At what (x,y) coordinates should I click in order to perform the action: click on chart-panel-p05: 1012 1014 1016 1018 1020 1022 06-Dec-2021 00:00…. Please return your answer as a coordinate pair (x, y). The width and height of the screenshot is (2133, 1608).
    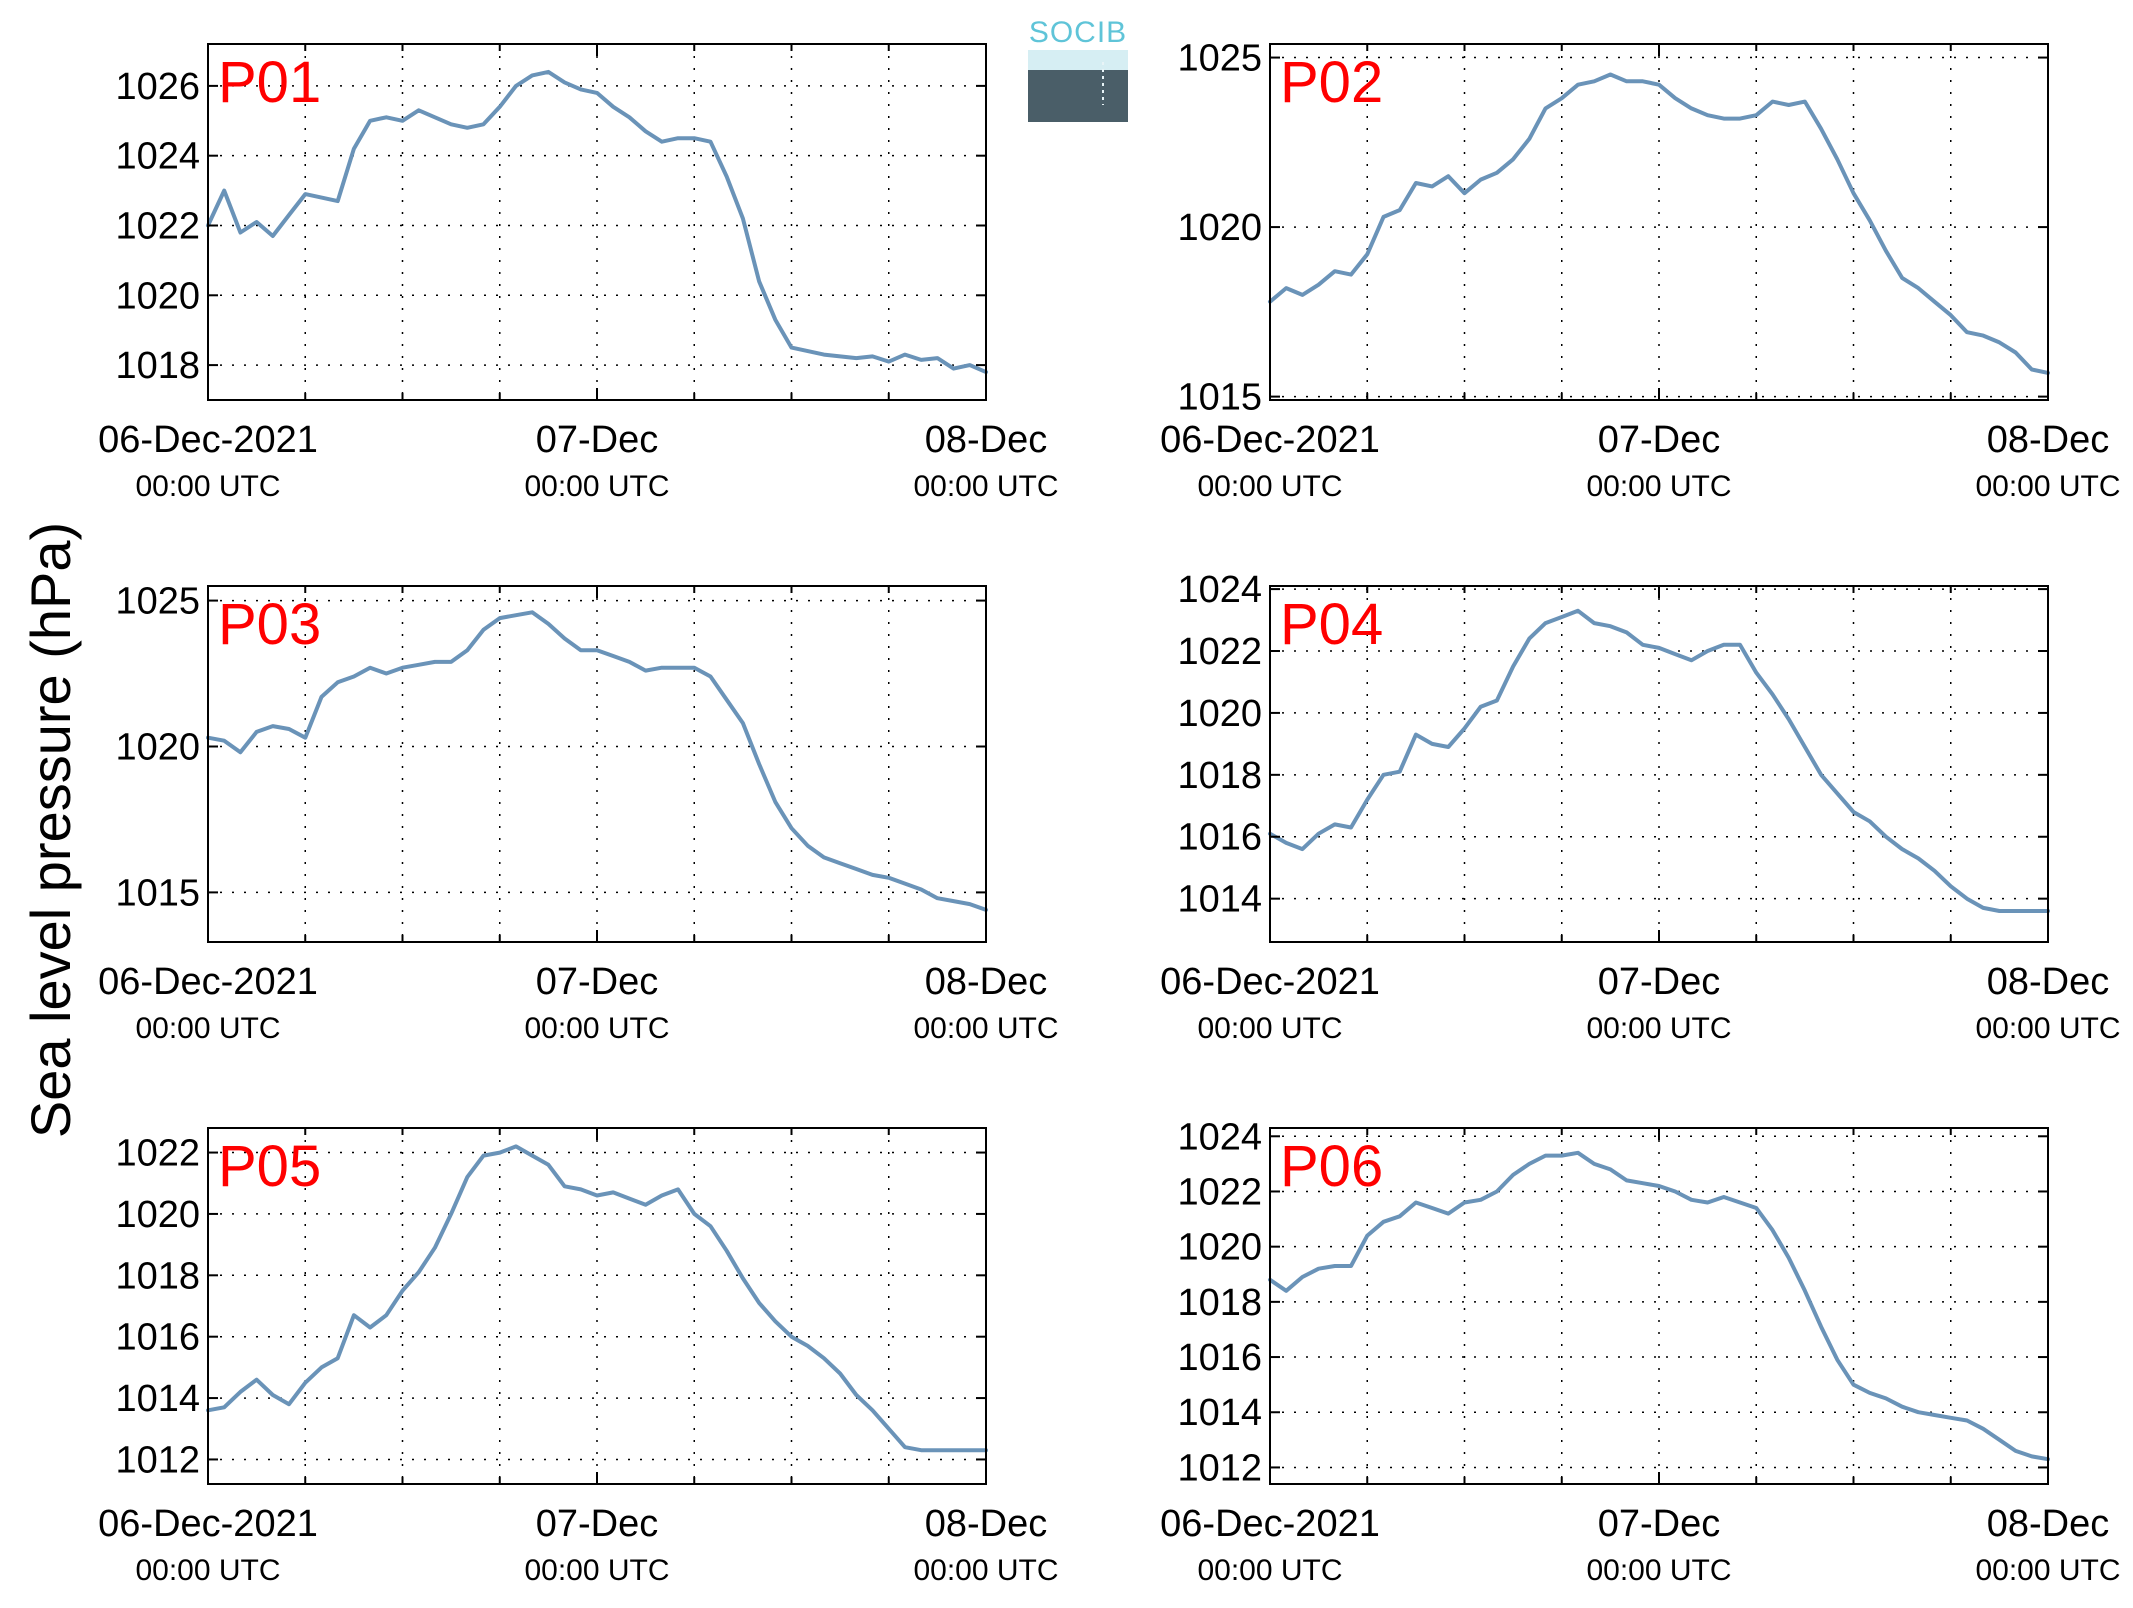
    Looking at the image, I should click on (578, 1357).